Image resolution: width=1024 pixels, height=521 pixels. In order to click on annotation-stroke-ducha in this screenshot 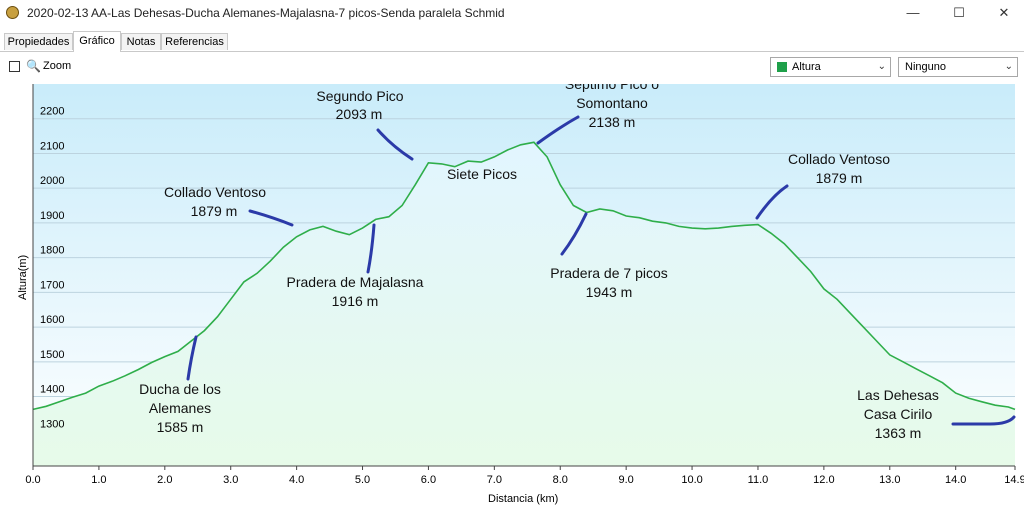, I will do `click(192, 358)`.